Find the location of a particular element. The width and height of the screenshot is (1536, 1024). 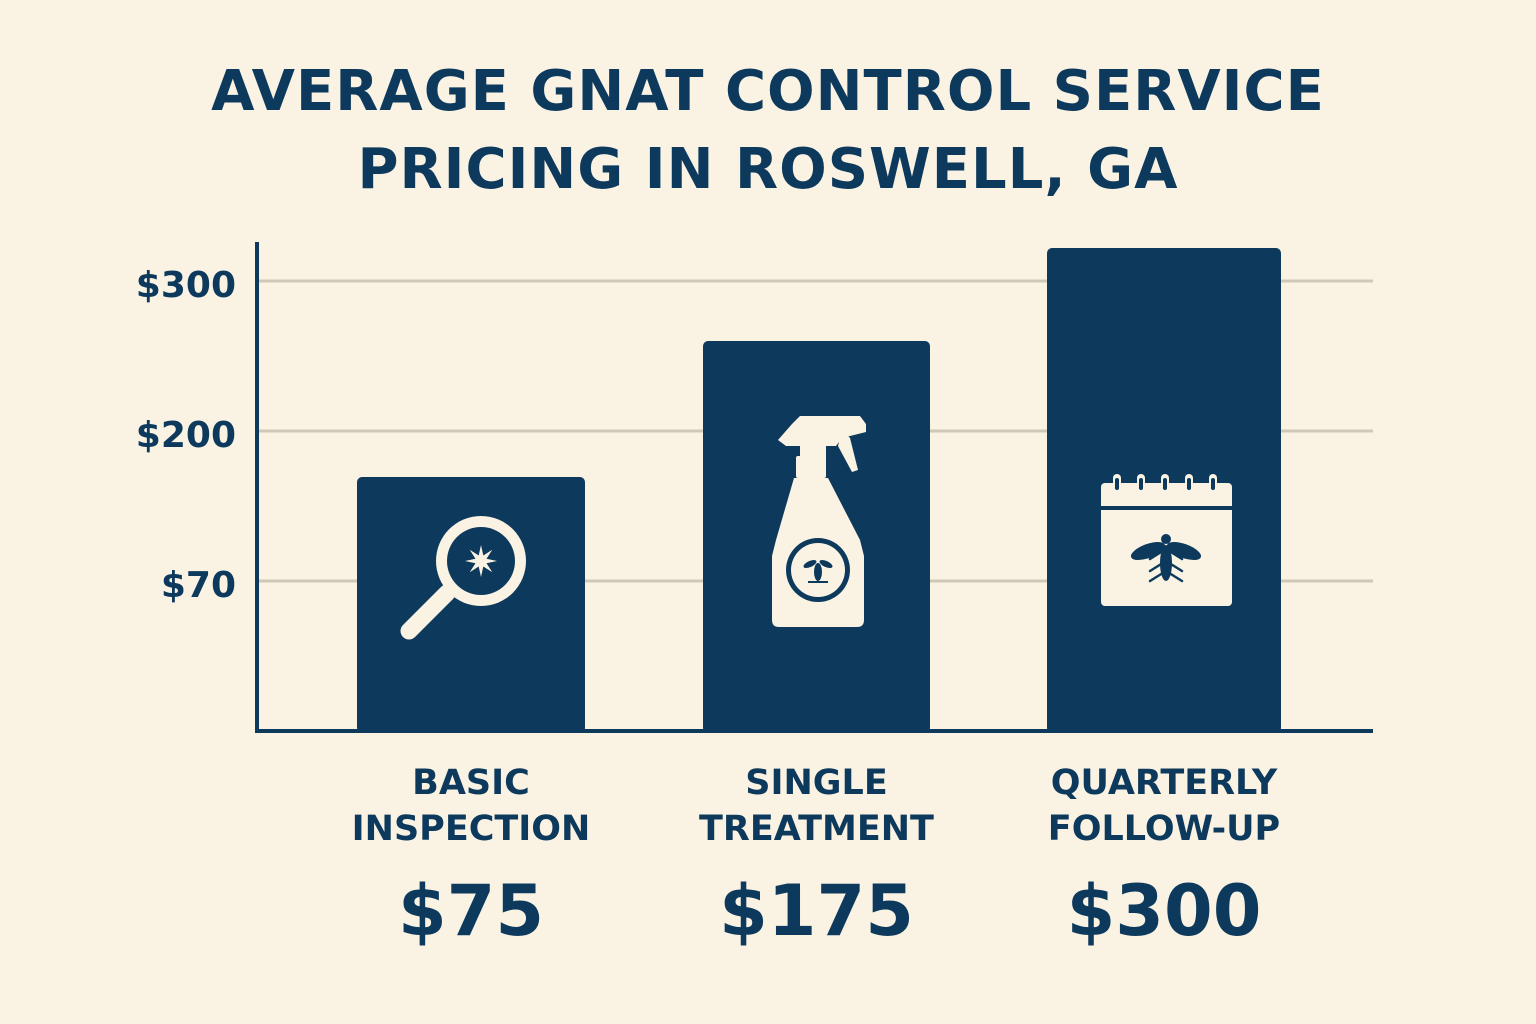

category-label: SINGLE TREATMENT is located at coordinates (817, 806).